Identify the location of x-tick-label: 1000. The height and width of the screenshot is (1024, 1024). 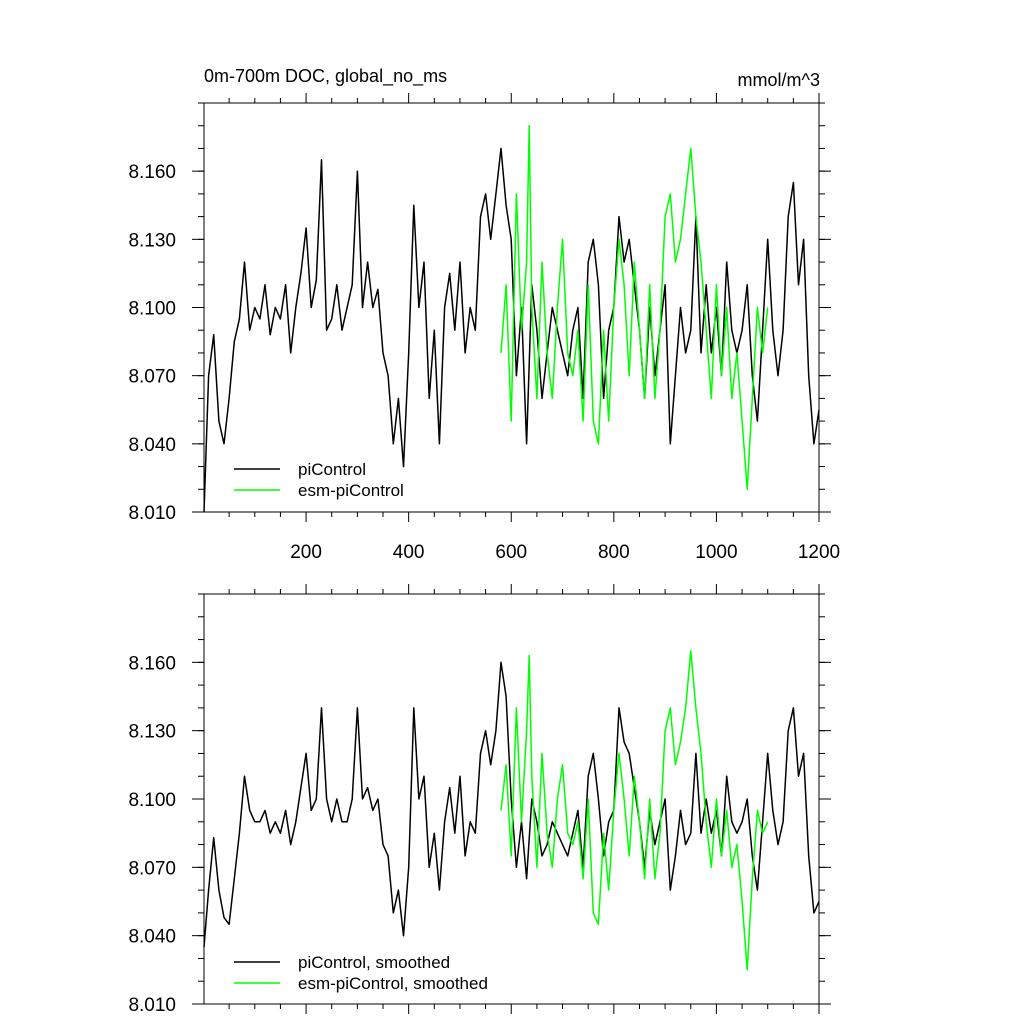
(716, 552).